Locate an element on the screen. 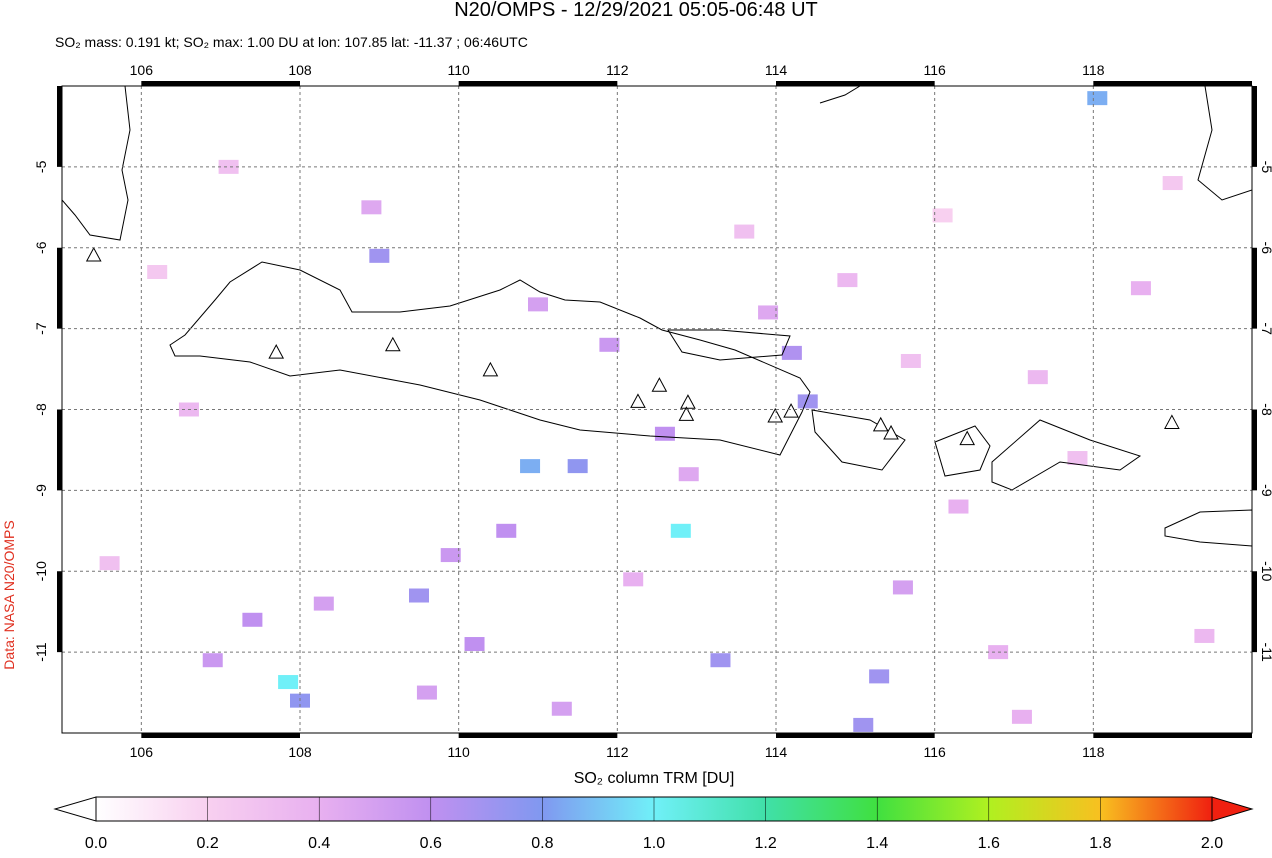  y-tick-label: -6 is located at coordinates (1265, 248).